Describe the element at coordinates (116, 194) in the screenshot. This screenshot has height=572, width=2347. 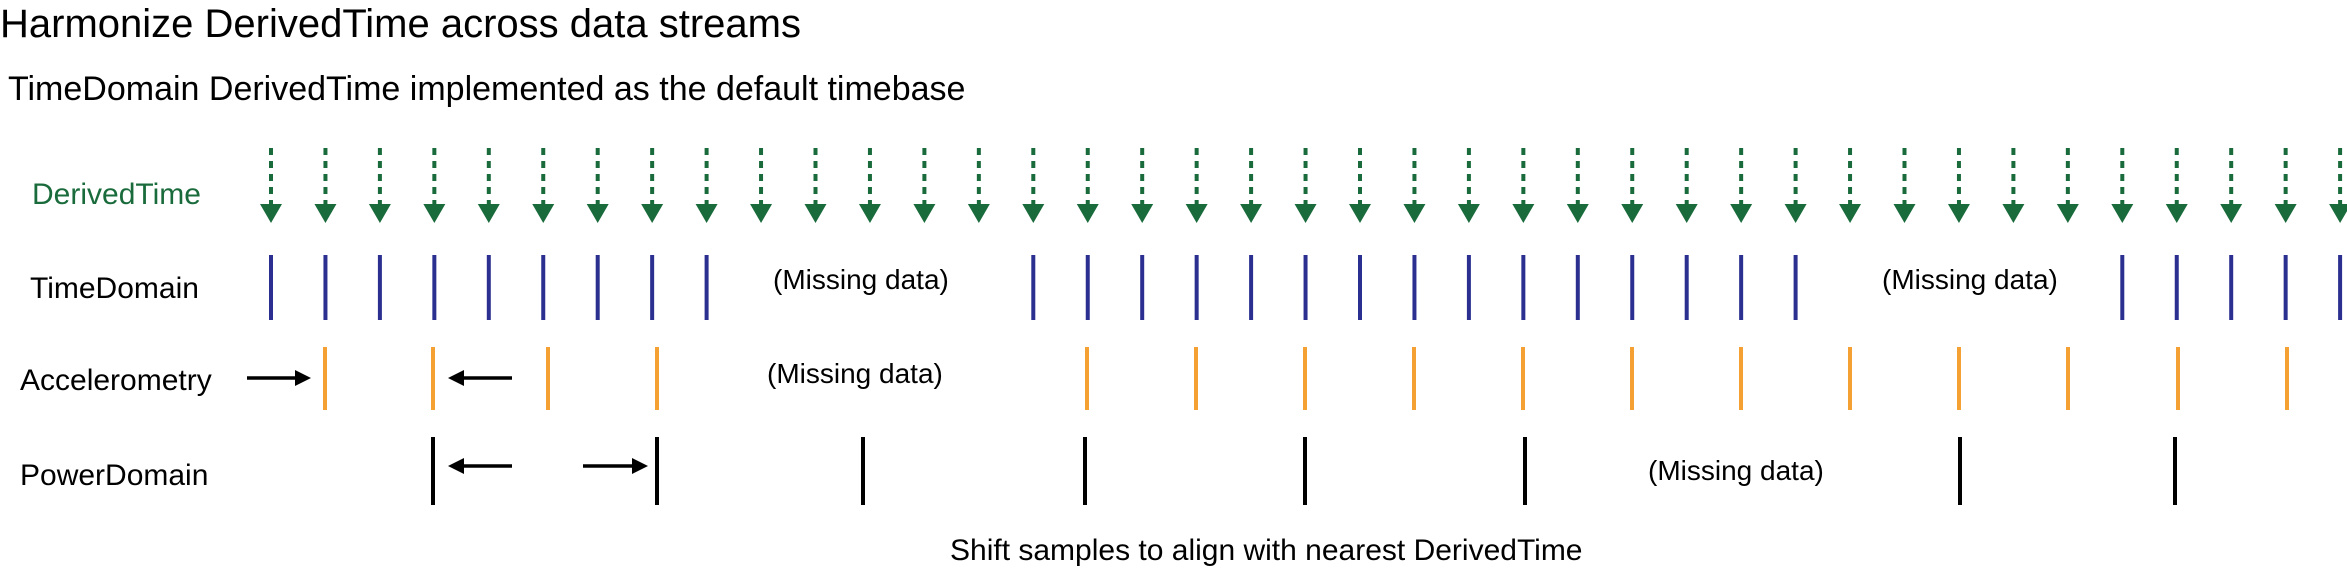
I see `row-label-derivedtime: DerivedTime` at that location.